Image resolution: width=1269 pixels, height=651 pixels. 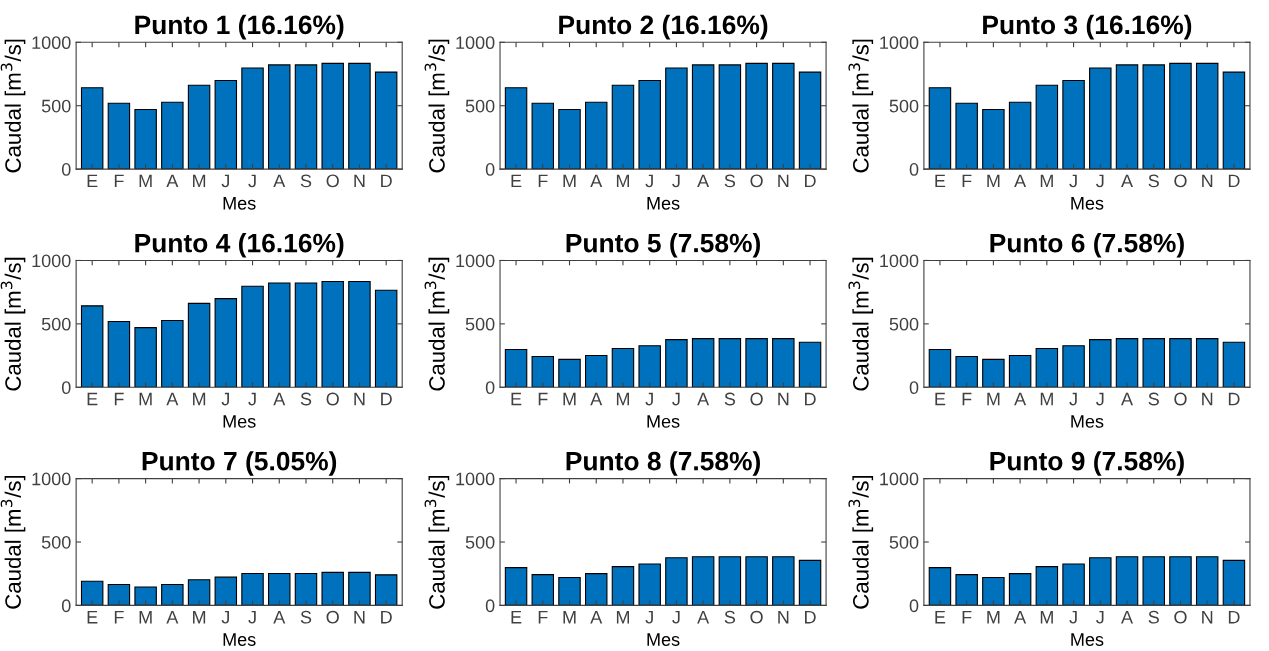 I want to click on chart-title: Punto 4 (16.16%), so click(x=239, y=245).